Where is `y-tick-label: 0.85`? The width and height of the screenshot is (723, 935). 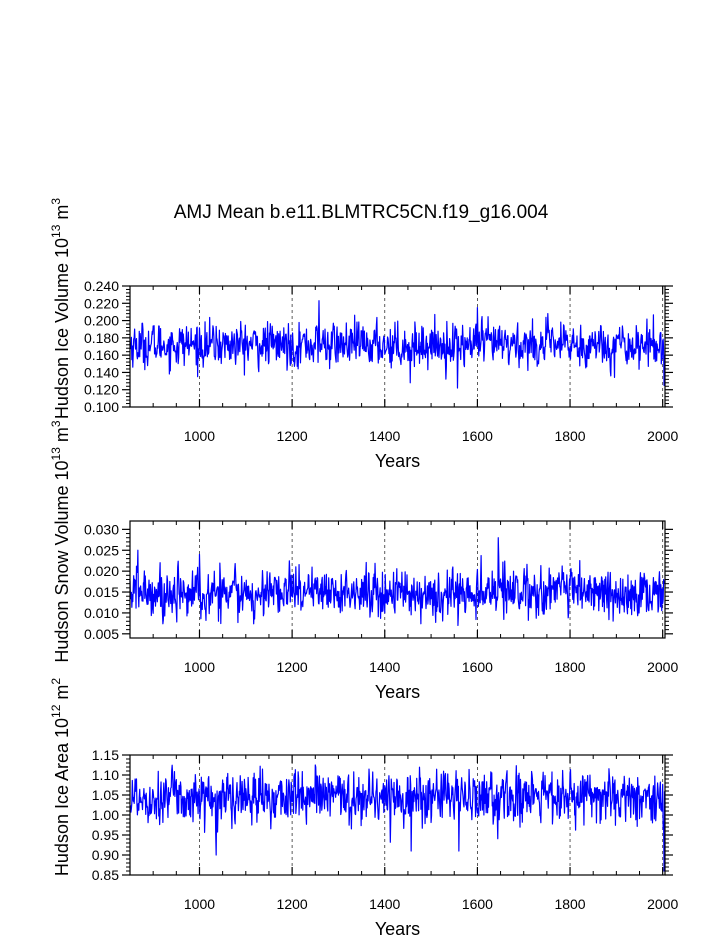 y-tick-label: 0.85 is located at coordinates (105, 875).